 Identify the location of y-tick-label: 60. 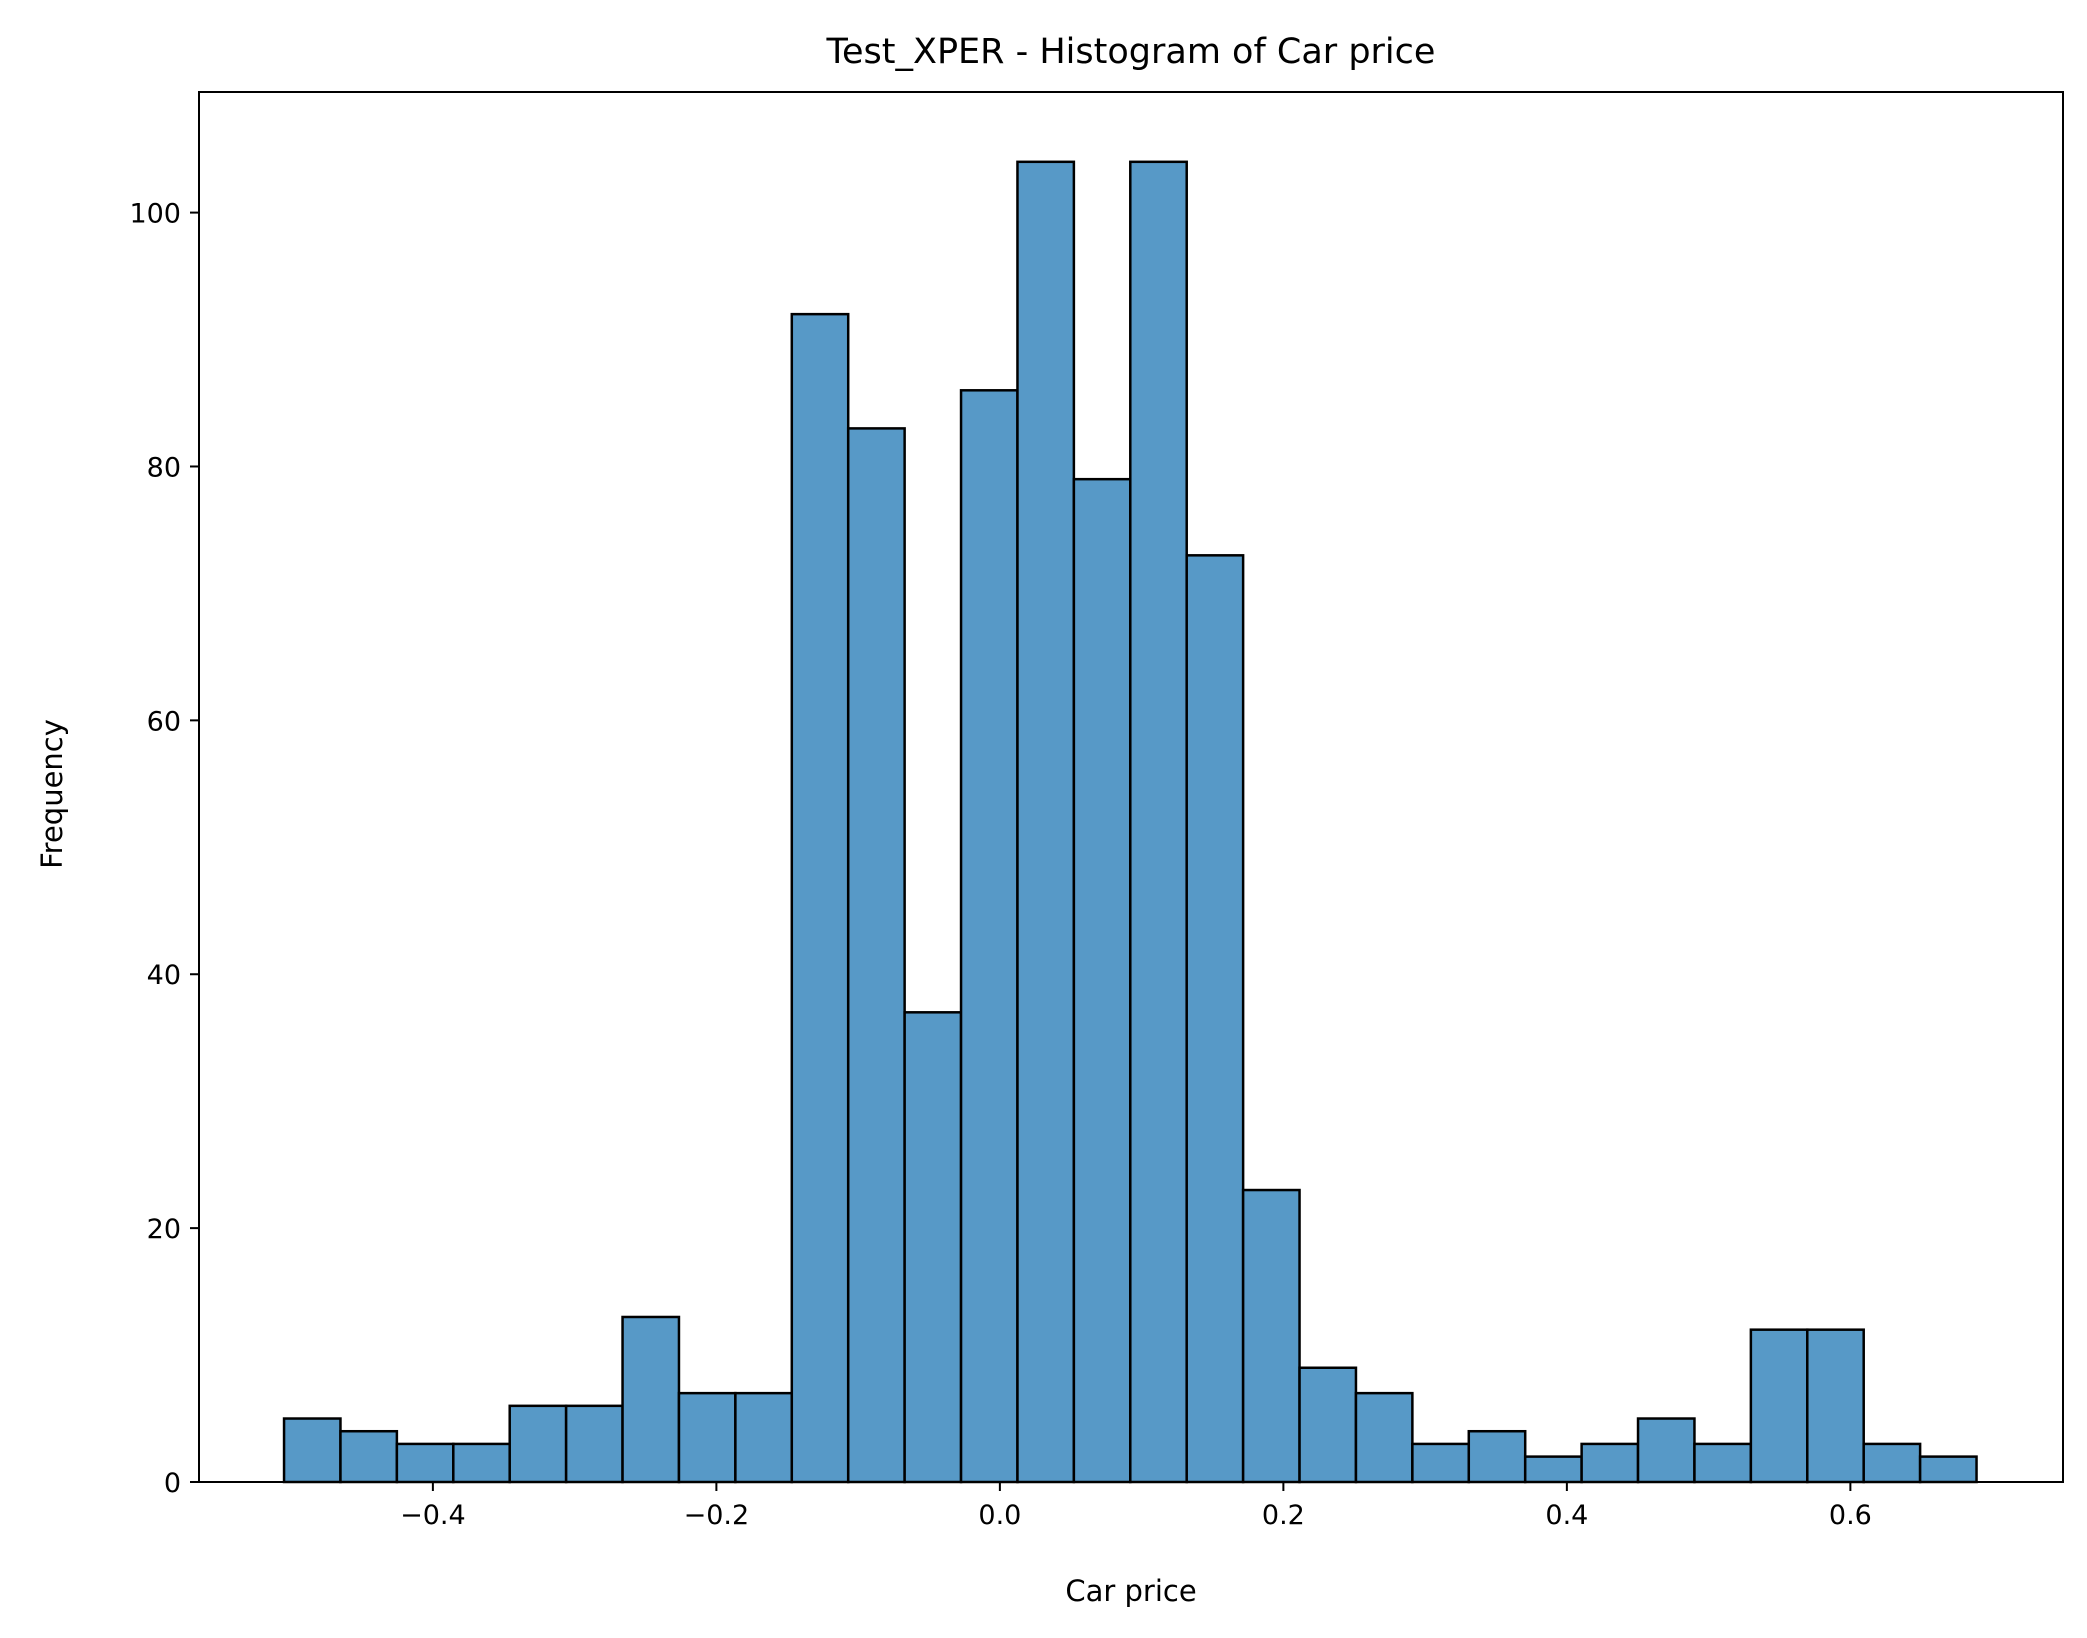
(164, 721).